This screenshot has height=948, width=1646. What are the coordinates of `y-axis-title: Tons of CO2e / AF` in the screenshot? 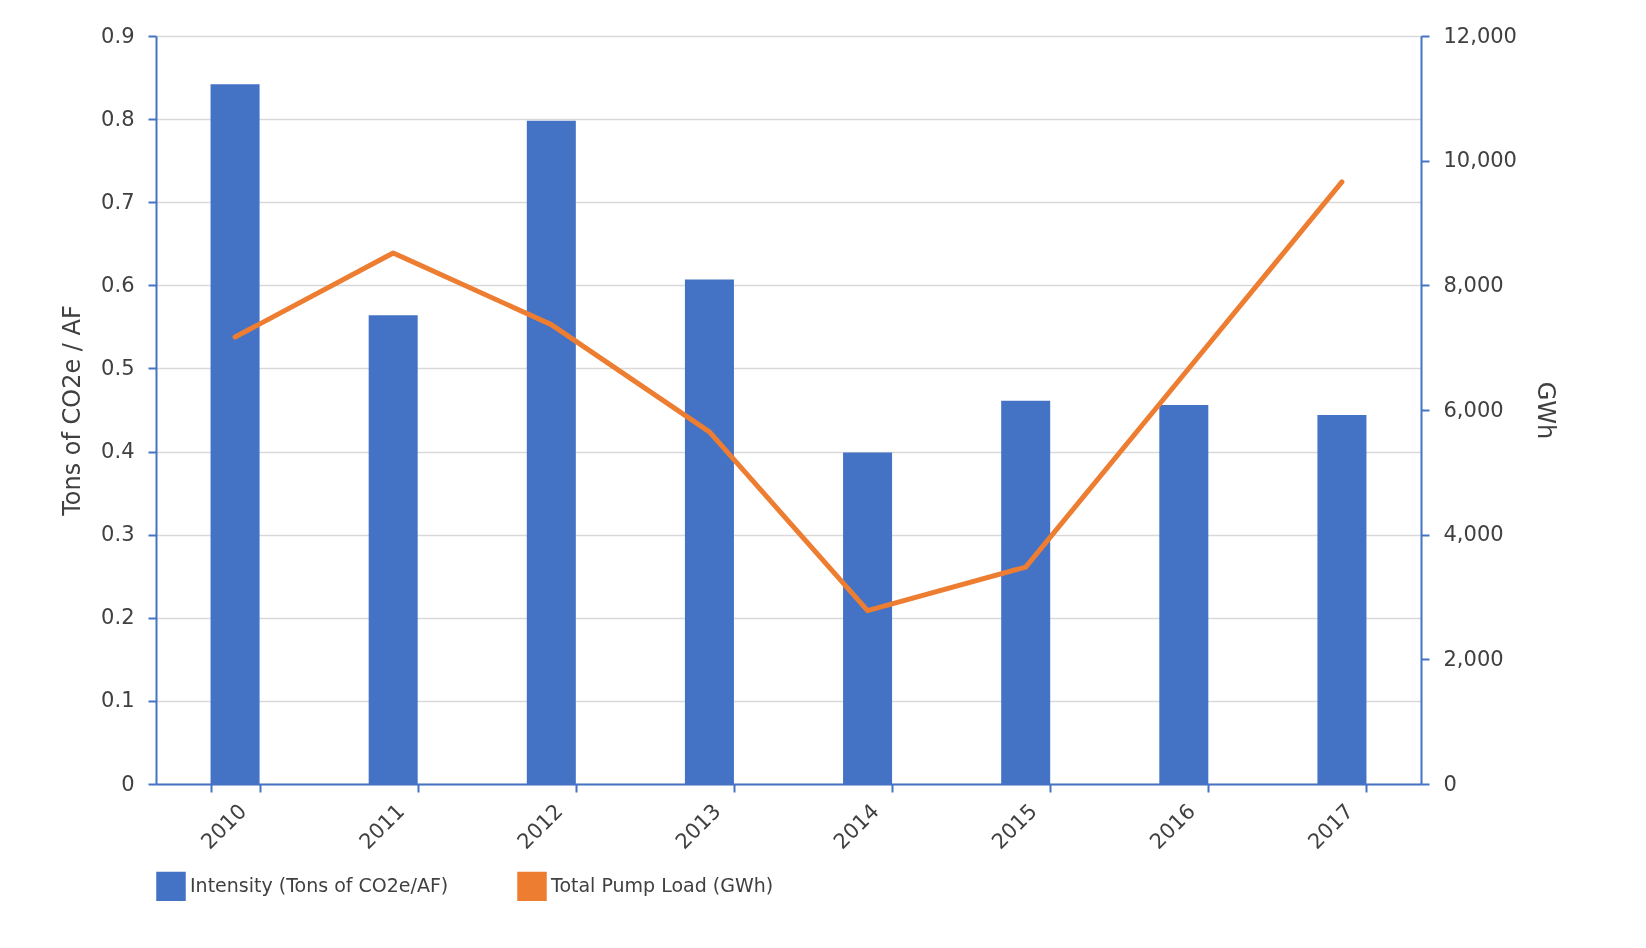 It's located at (72, 411).